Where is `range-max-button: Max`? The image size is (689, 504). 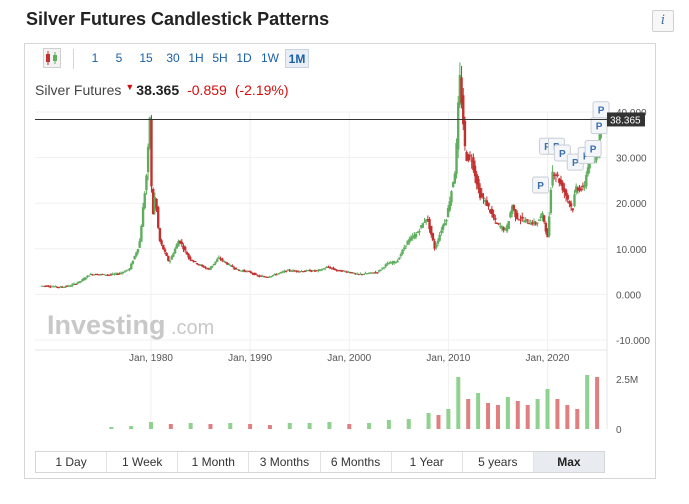 range-max-button: Max is located at coordinates (568, 462).